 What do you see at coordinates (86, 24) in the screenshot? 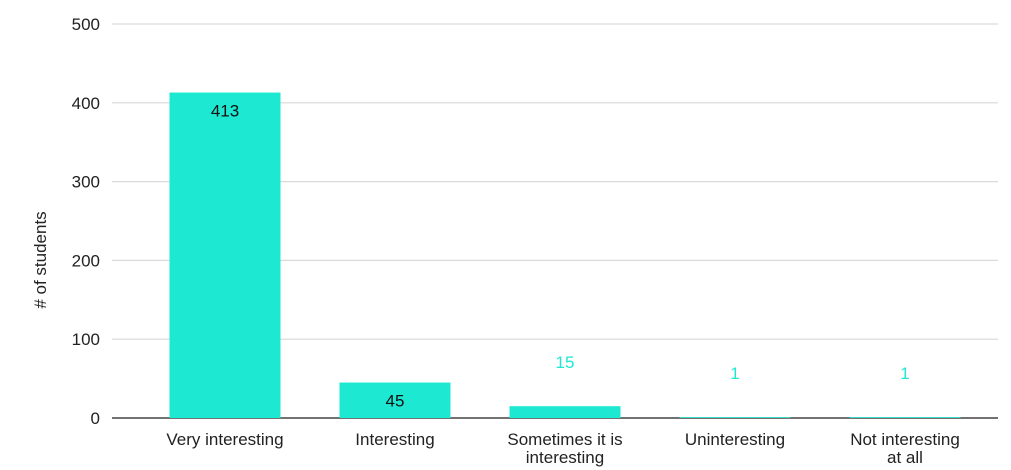
I see `y-tick-label: 500` at bounding box center [86, 24].